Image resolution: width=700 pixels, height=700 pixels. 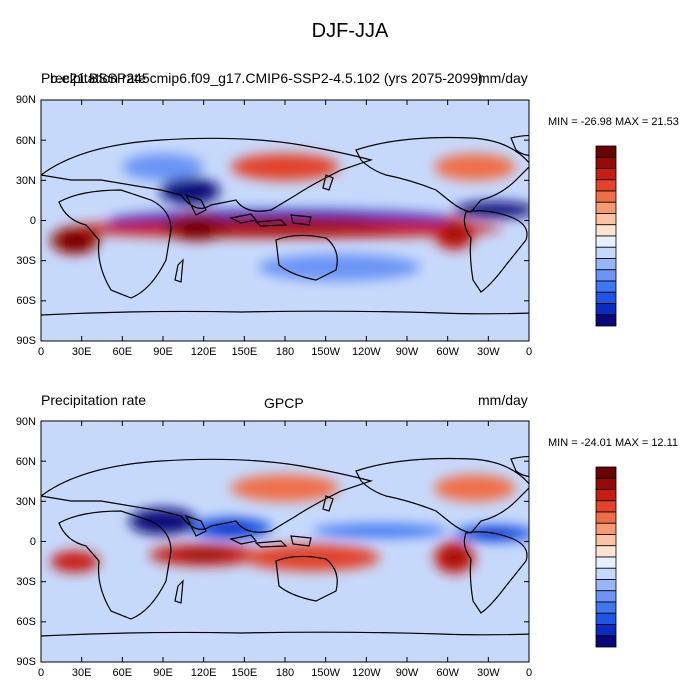 I want to click on panel1-colorbar, so click(x=606, y=236).